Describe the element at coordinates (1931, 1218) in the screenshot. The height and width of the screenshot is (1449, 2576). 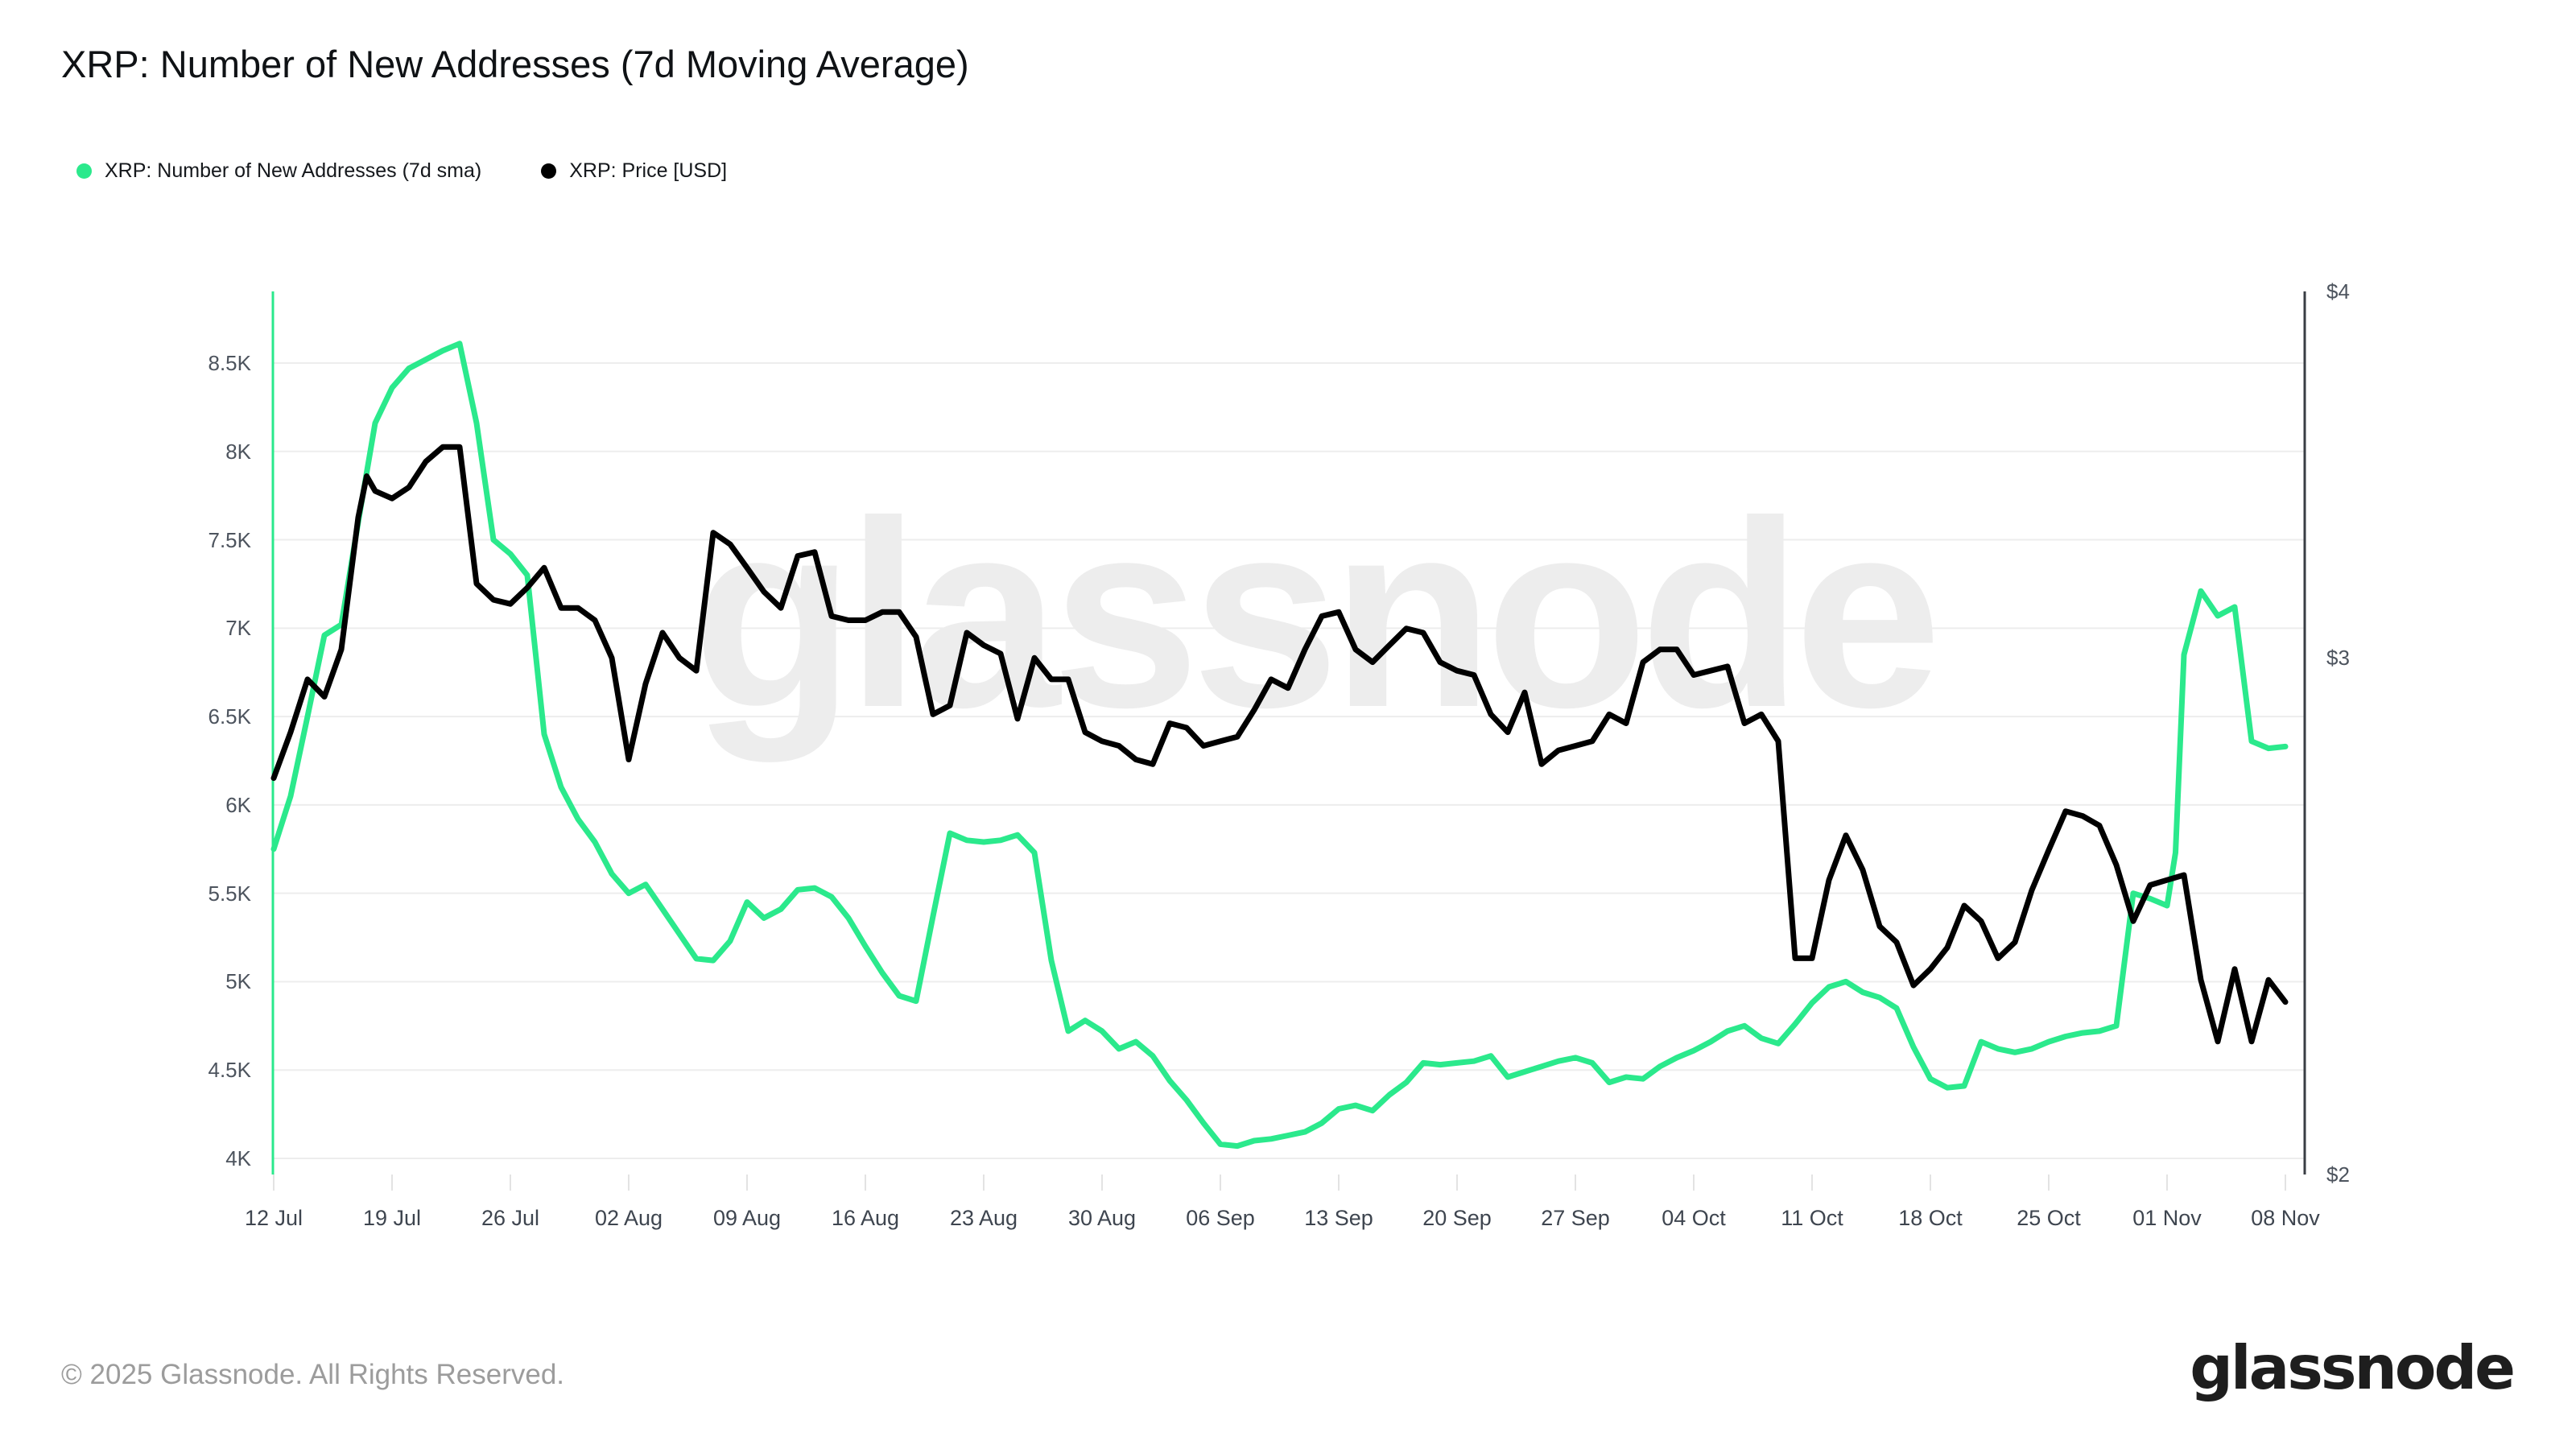
I see `x-axis-label: 18 Oct` at that location.